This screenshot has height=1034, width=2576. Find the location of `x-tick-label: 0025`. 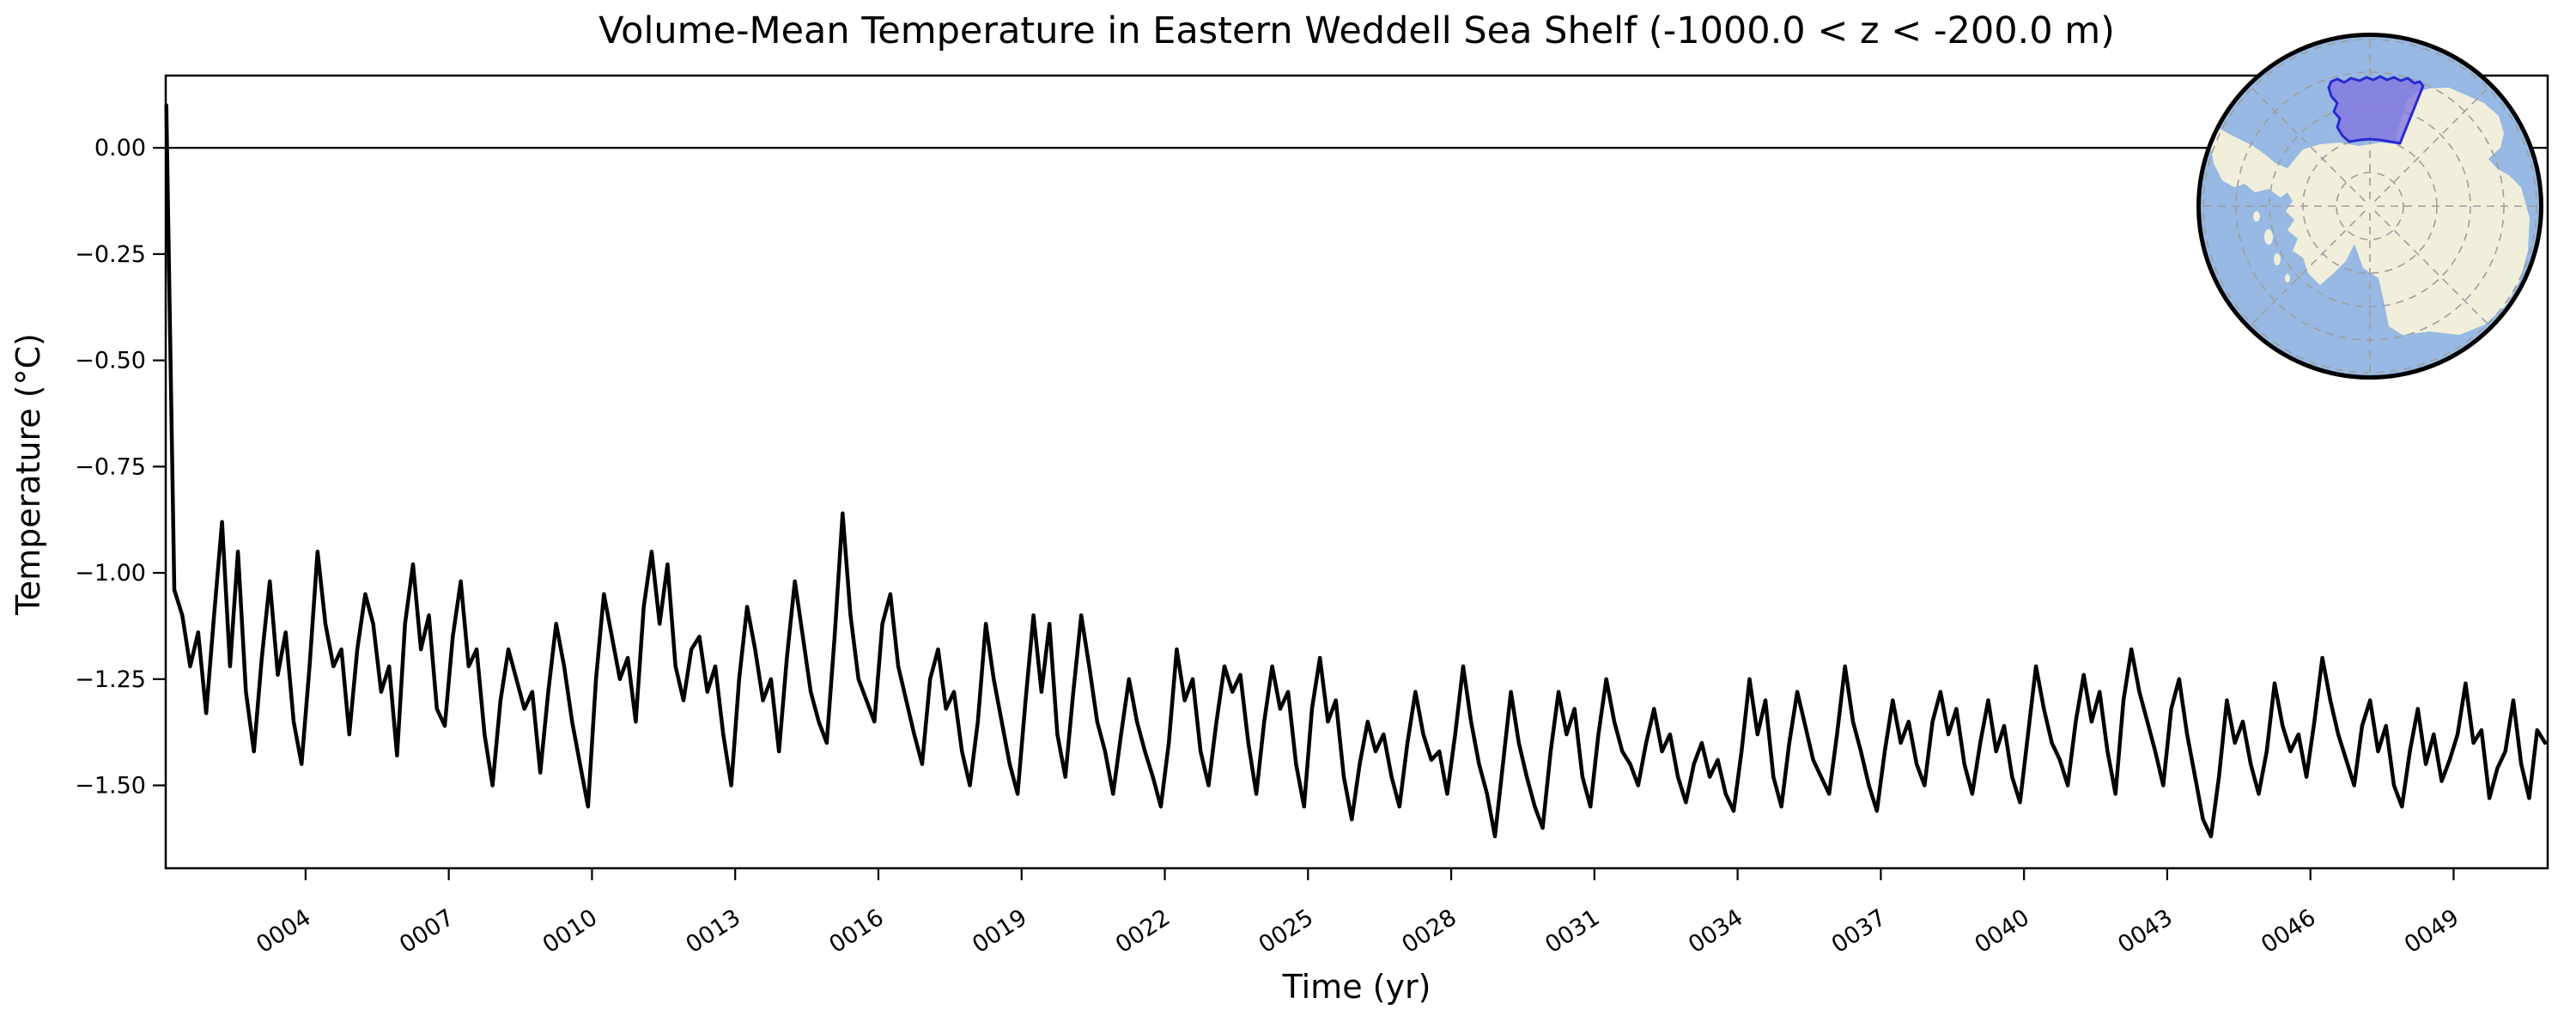

x-tick-label: 0025 is located at coordinates (1287, 931).